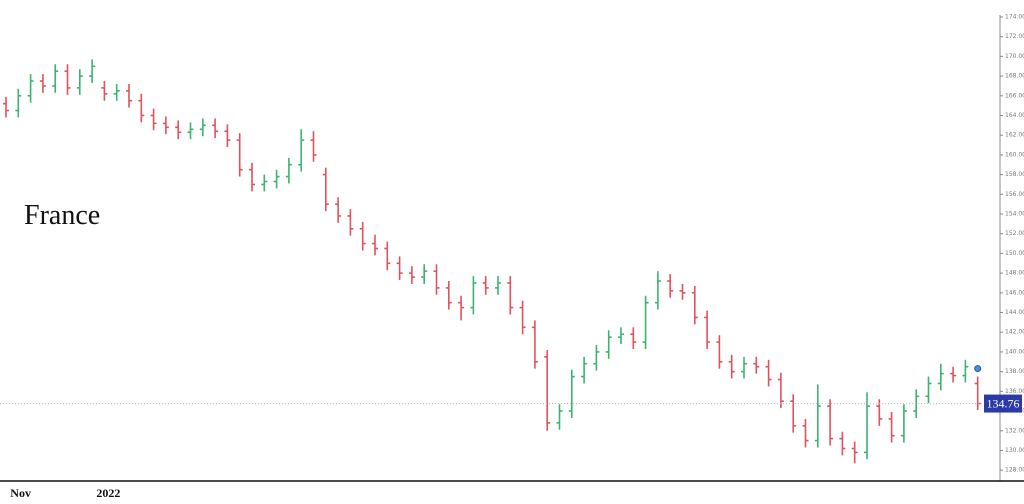  I want to click on y-tick-label: 164.00, so click(1014, 115).